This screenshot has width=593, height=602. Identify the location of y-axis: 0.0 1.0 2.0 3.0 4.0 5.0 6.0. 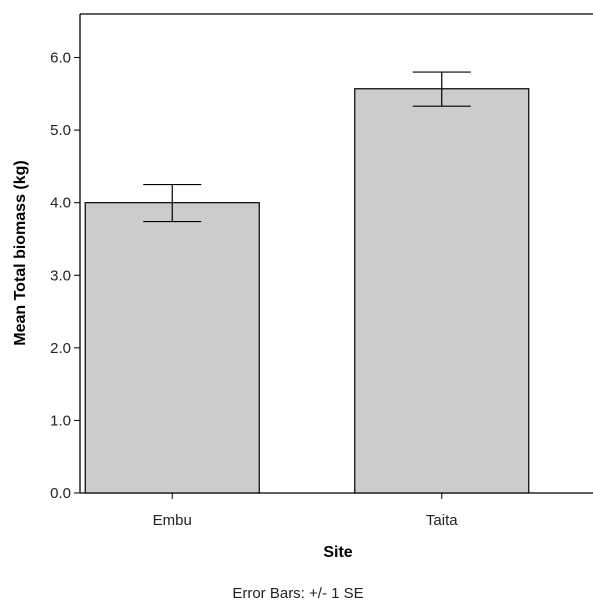
(65, 276).